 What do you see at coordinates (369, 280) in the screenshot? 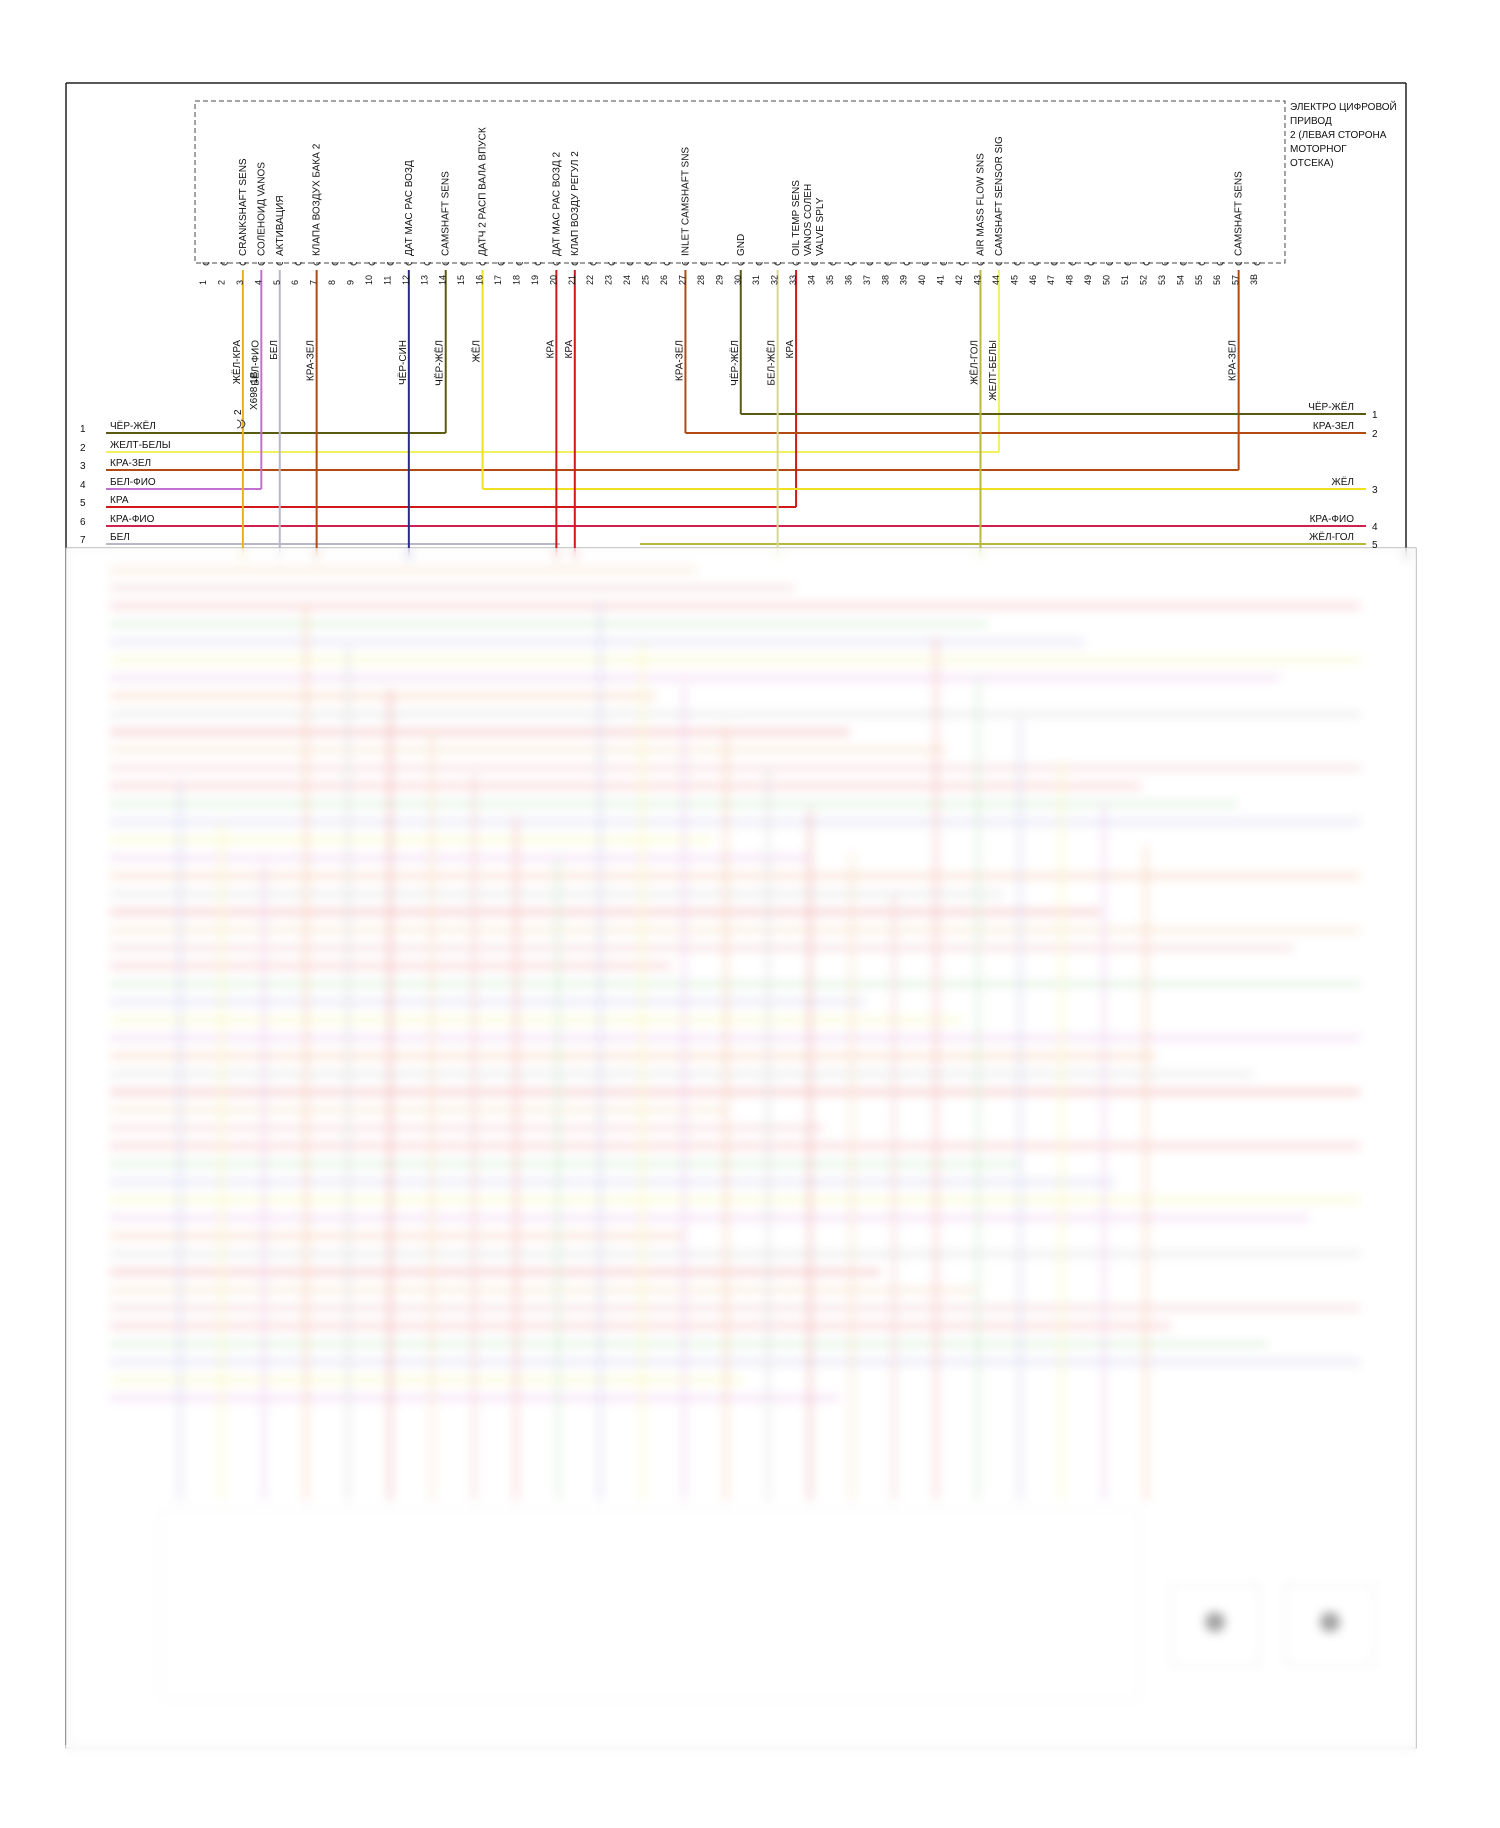
I see `pin-number: 10` at bounding box center [369, 280].